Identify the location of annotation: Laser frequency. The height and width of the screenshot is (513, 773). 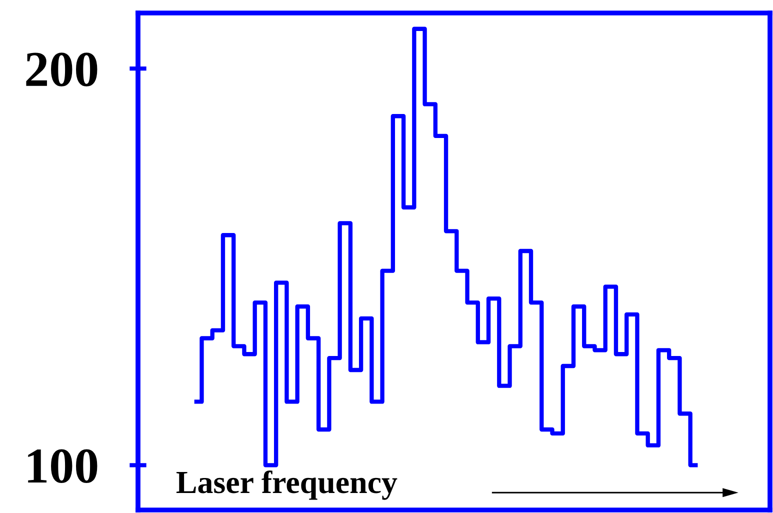
(287, 485).